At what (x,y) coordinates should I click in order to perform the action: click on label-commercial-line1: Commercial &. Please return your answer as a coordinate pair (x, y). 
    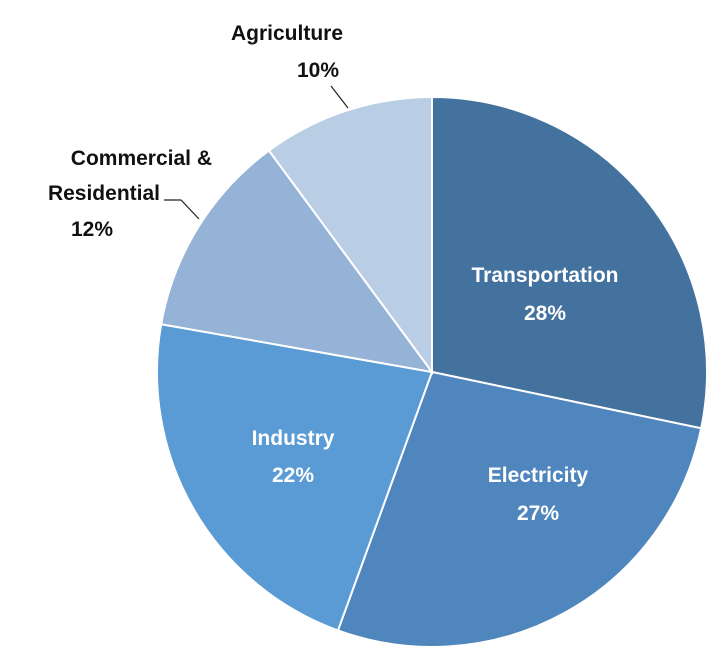
    Looking at the image, I should click on (141, 158).